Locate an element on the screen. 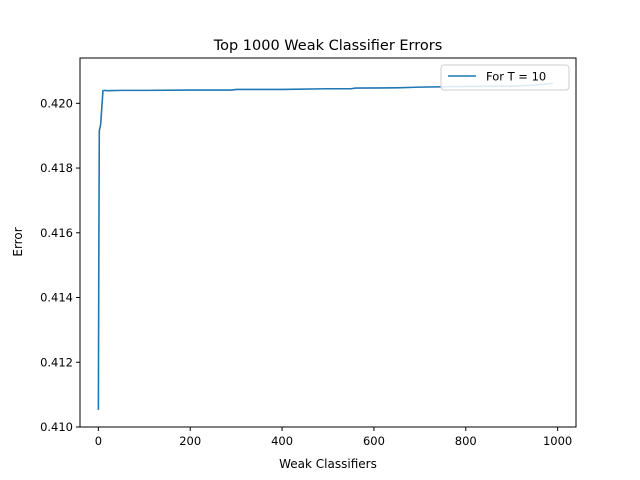  x-tick-label: 0 is located at coordinates (98, 441).